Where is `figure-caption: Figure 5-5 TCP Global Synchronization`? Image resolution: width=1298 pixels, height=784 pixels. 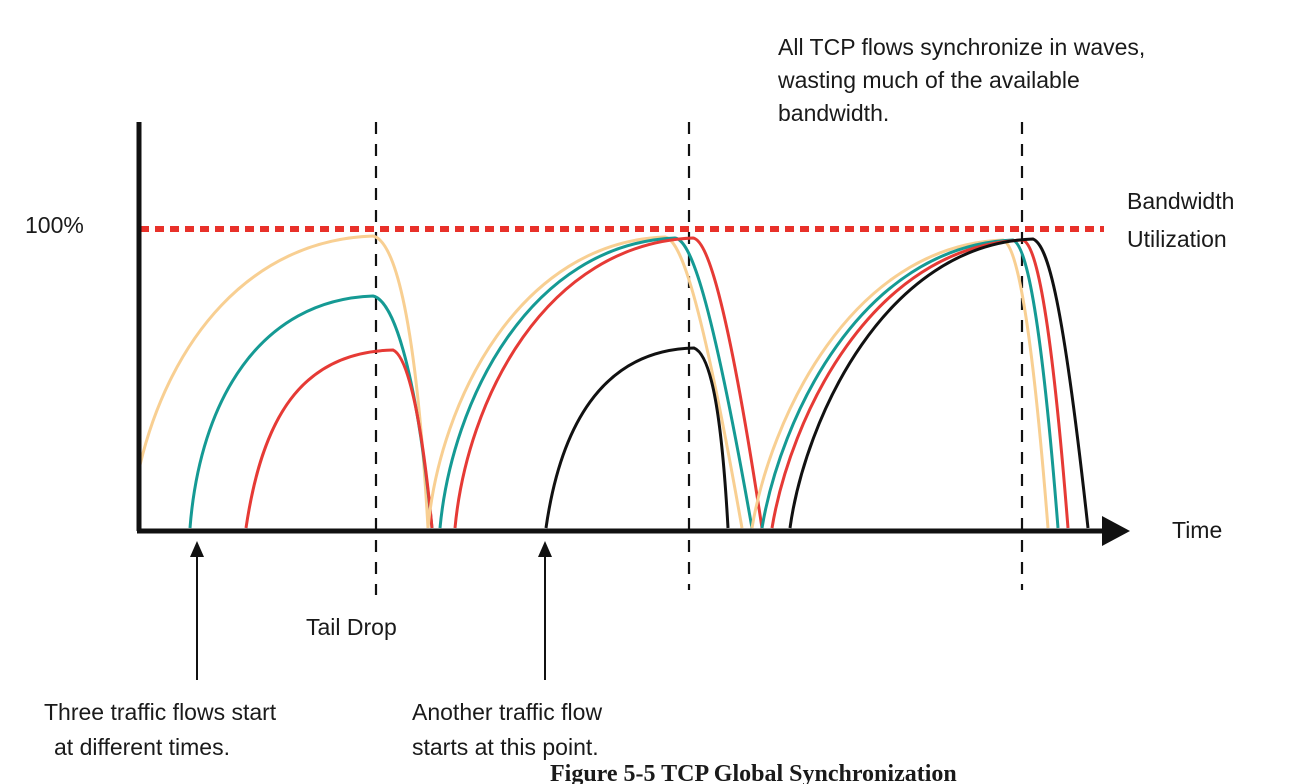
figure-caption: Figure 5-5 TCP Global Synchronization is located at coordinates (753, 772).